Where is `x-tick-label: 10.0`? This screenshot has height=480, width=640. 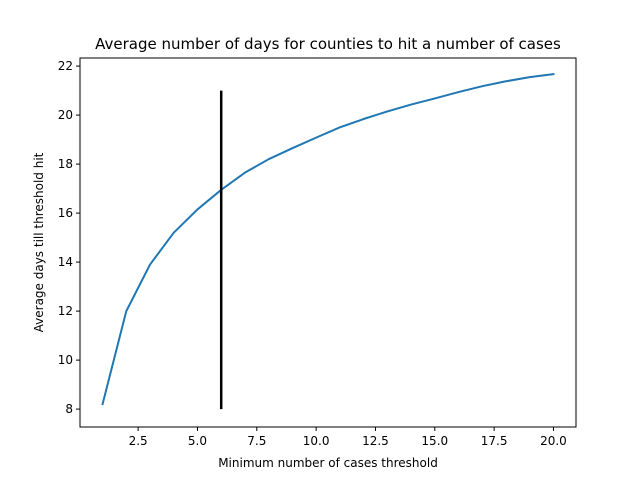 x-tick-label: 10.0 is located at coordinates (316, 441).